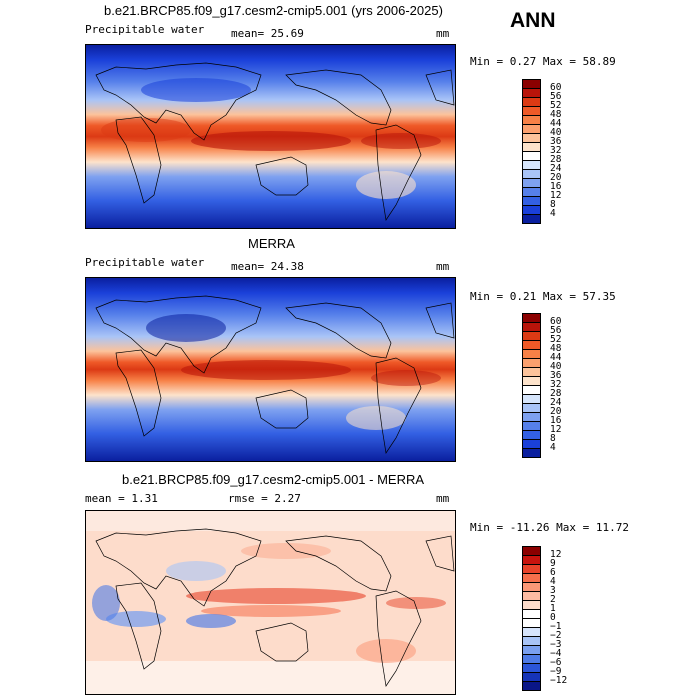  Describe the element at coordinates (543, 296) in the screenshot. I see `panel2-minmax: Min = 0.21 Max = 57.35` at that location.